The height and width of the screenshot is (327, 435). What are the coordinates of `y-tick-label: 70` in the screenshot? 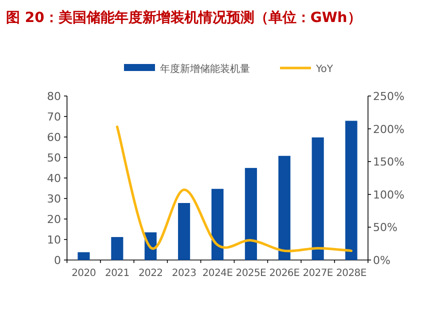 It's located at (54, 117).